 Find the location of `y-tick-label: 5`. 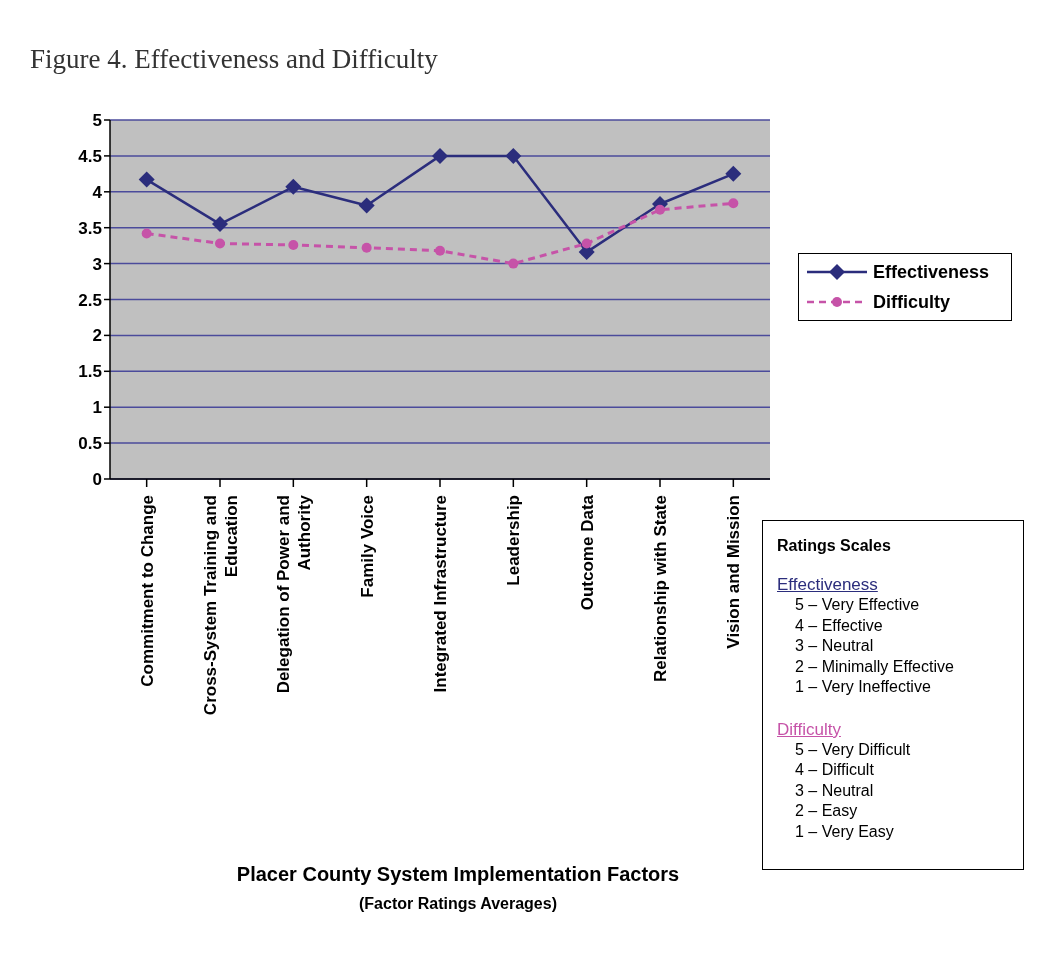

y-tick-label: 5 is located at coordinates (97, 121).